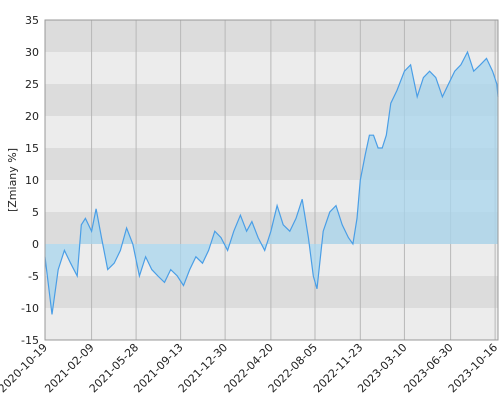 The height and width of the screenshot is (400, 500). I want to click on y-tick-label: 10, so click(32, 180).